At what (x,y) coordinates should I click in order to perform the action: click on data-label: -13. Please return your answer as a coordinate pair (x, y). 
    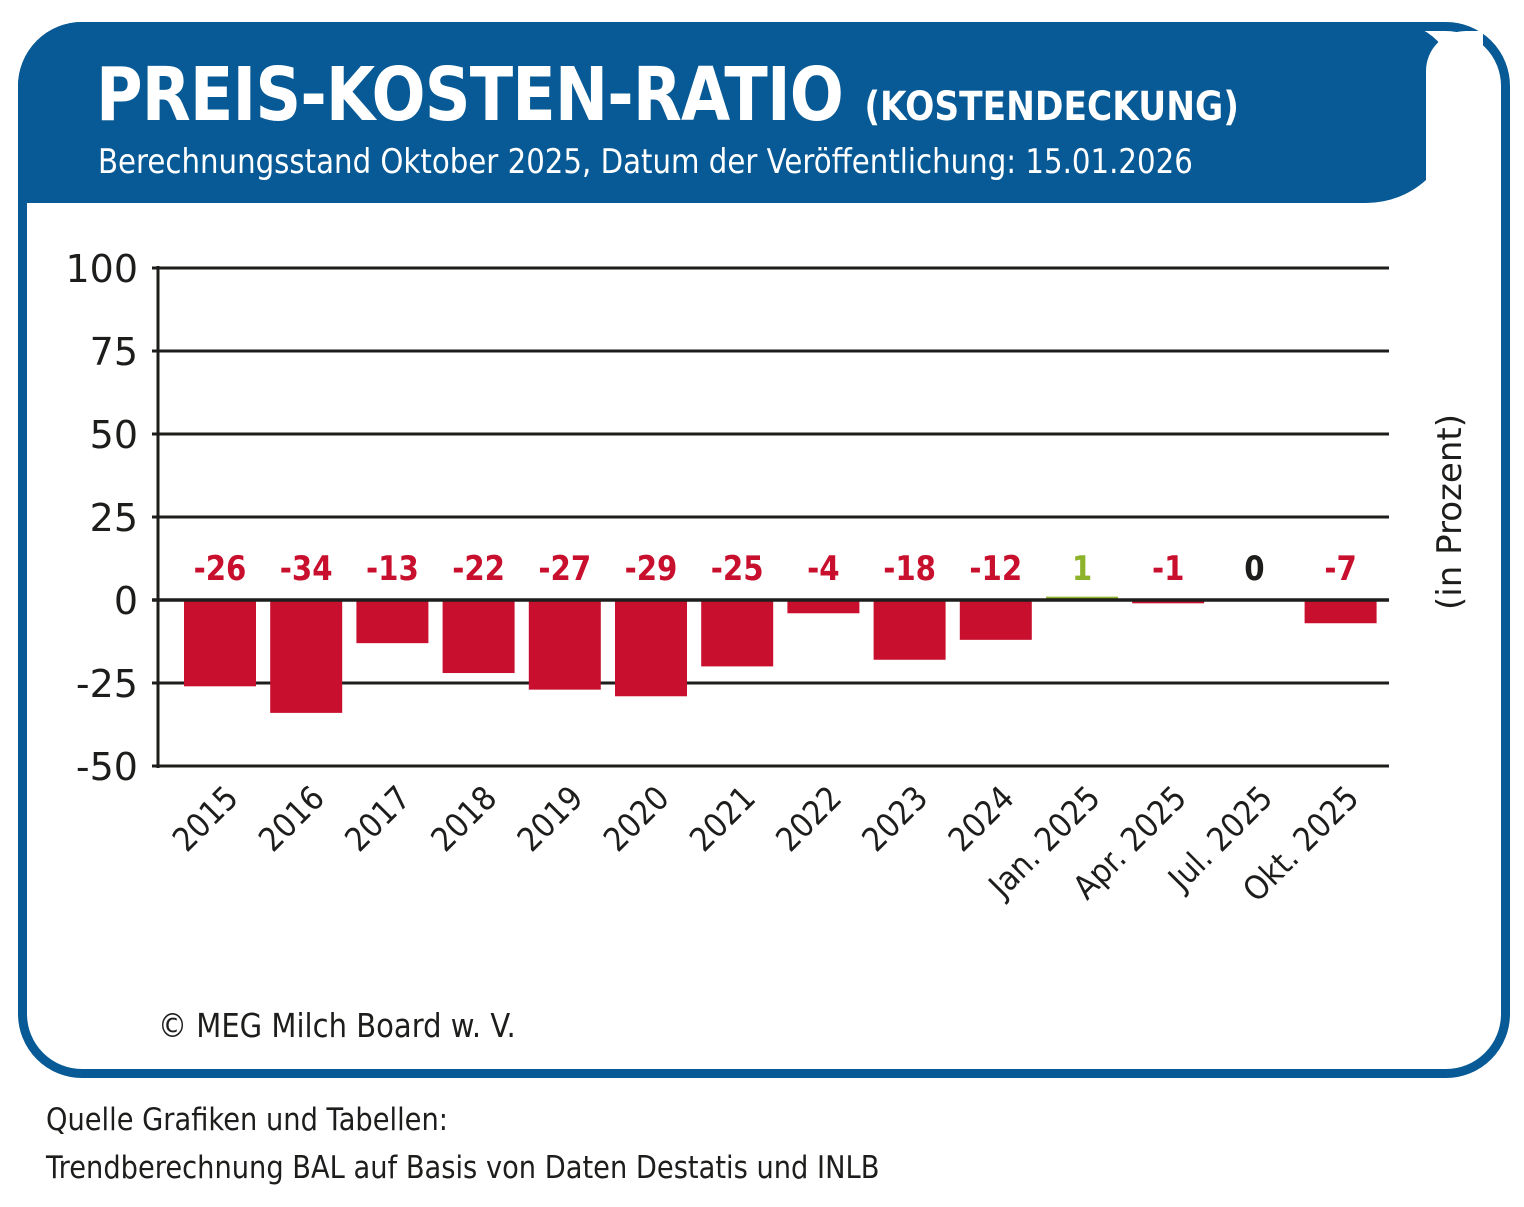
    Looking at the image, I should click on (392, 569).